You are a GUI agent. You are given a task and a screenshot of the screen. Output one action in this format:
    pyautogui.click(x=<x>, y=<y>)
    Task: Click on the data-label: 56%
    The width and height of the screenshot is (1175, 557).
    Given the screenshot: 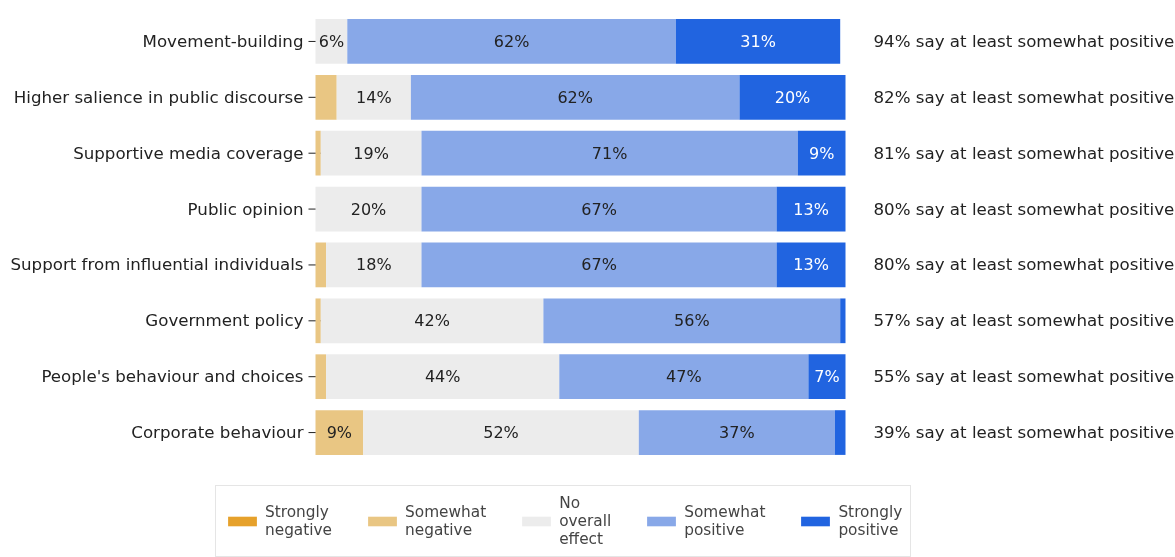 What is the action you would take?
    pyautogui.click(x=692, y=321)
    